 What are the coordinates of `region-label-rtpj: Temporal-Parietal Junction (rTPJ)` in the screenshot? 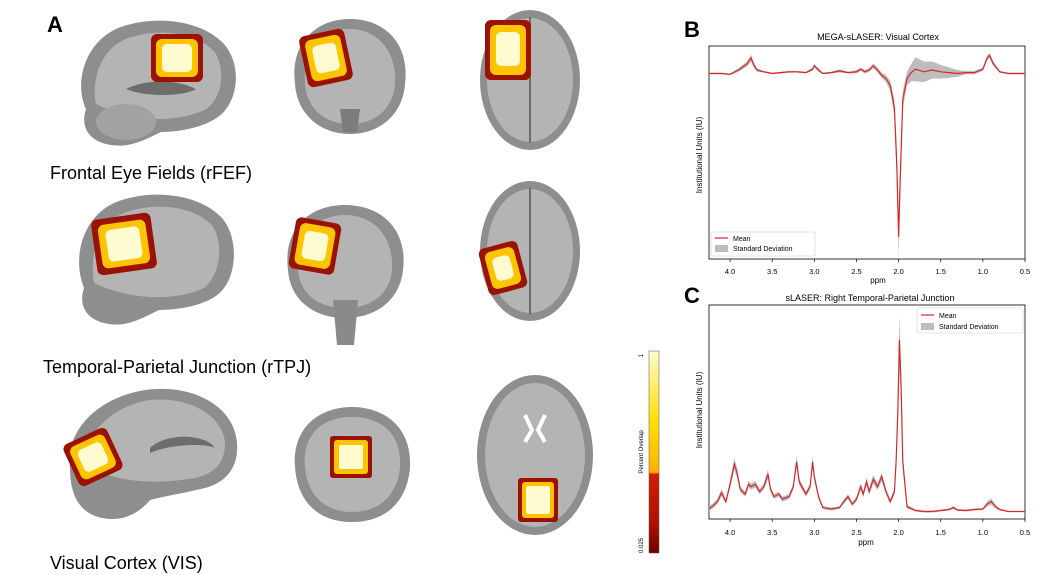 It's located at (177, 367).